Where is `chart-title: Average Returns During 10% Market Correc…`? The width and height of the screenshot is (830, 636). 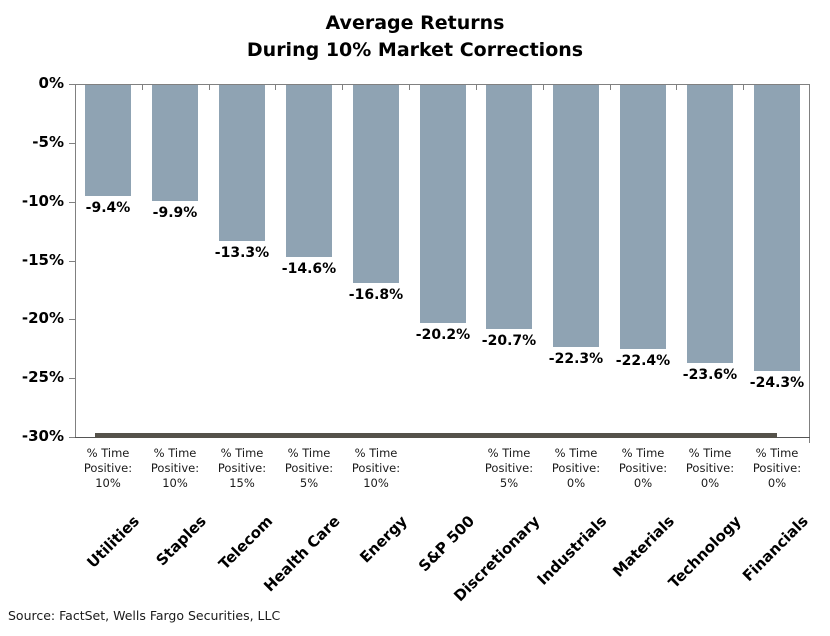 chart-title: Average Returns During 10% Market Correc… is located at coordinates (415, 37).